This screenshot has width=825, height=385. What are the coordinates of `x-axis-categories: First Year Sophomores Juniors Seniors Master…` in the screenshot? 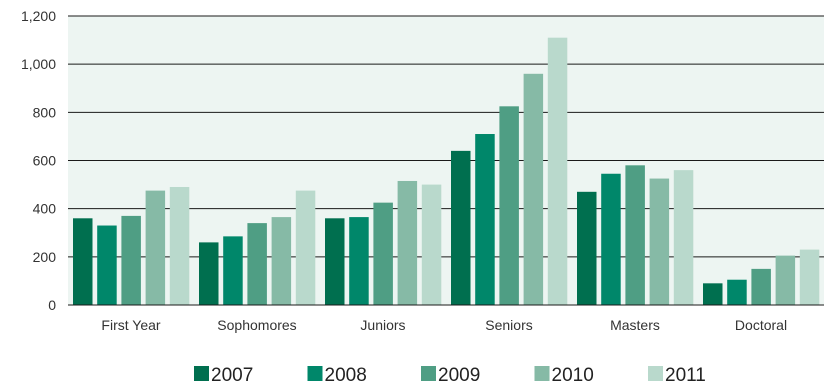 It's located at (444, 325).